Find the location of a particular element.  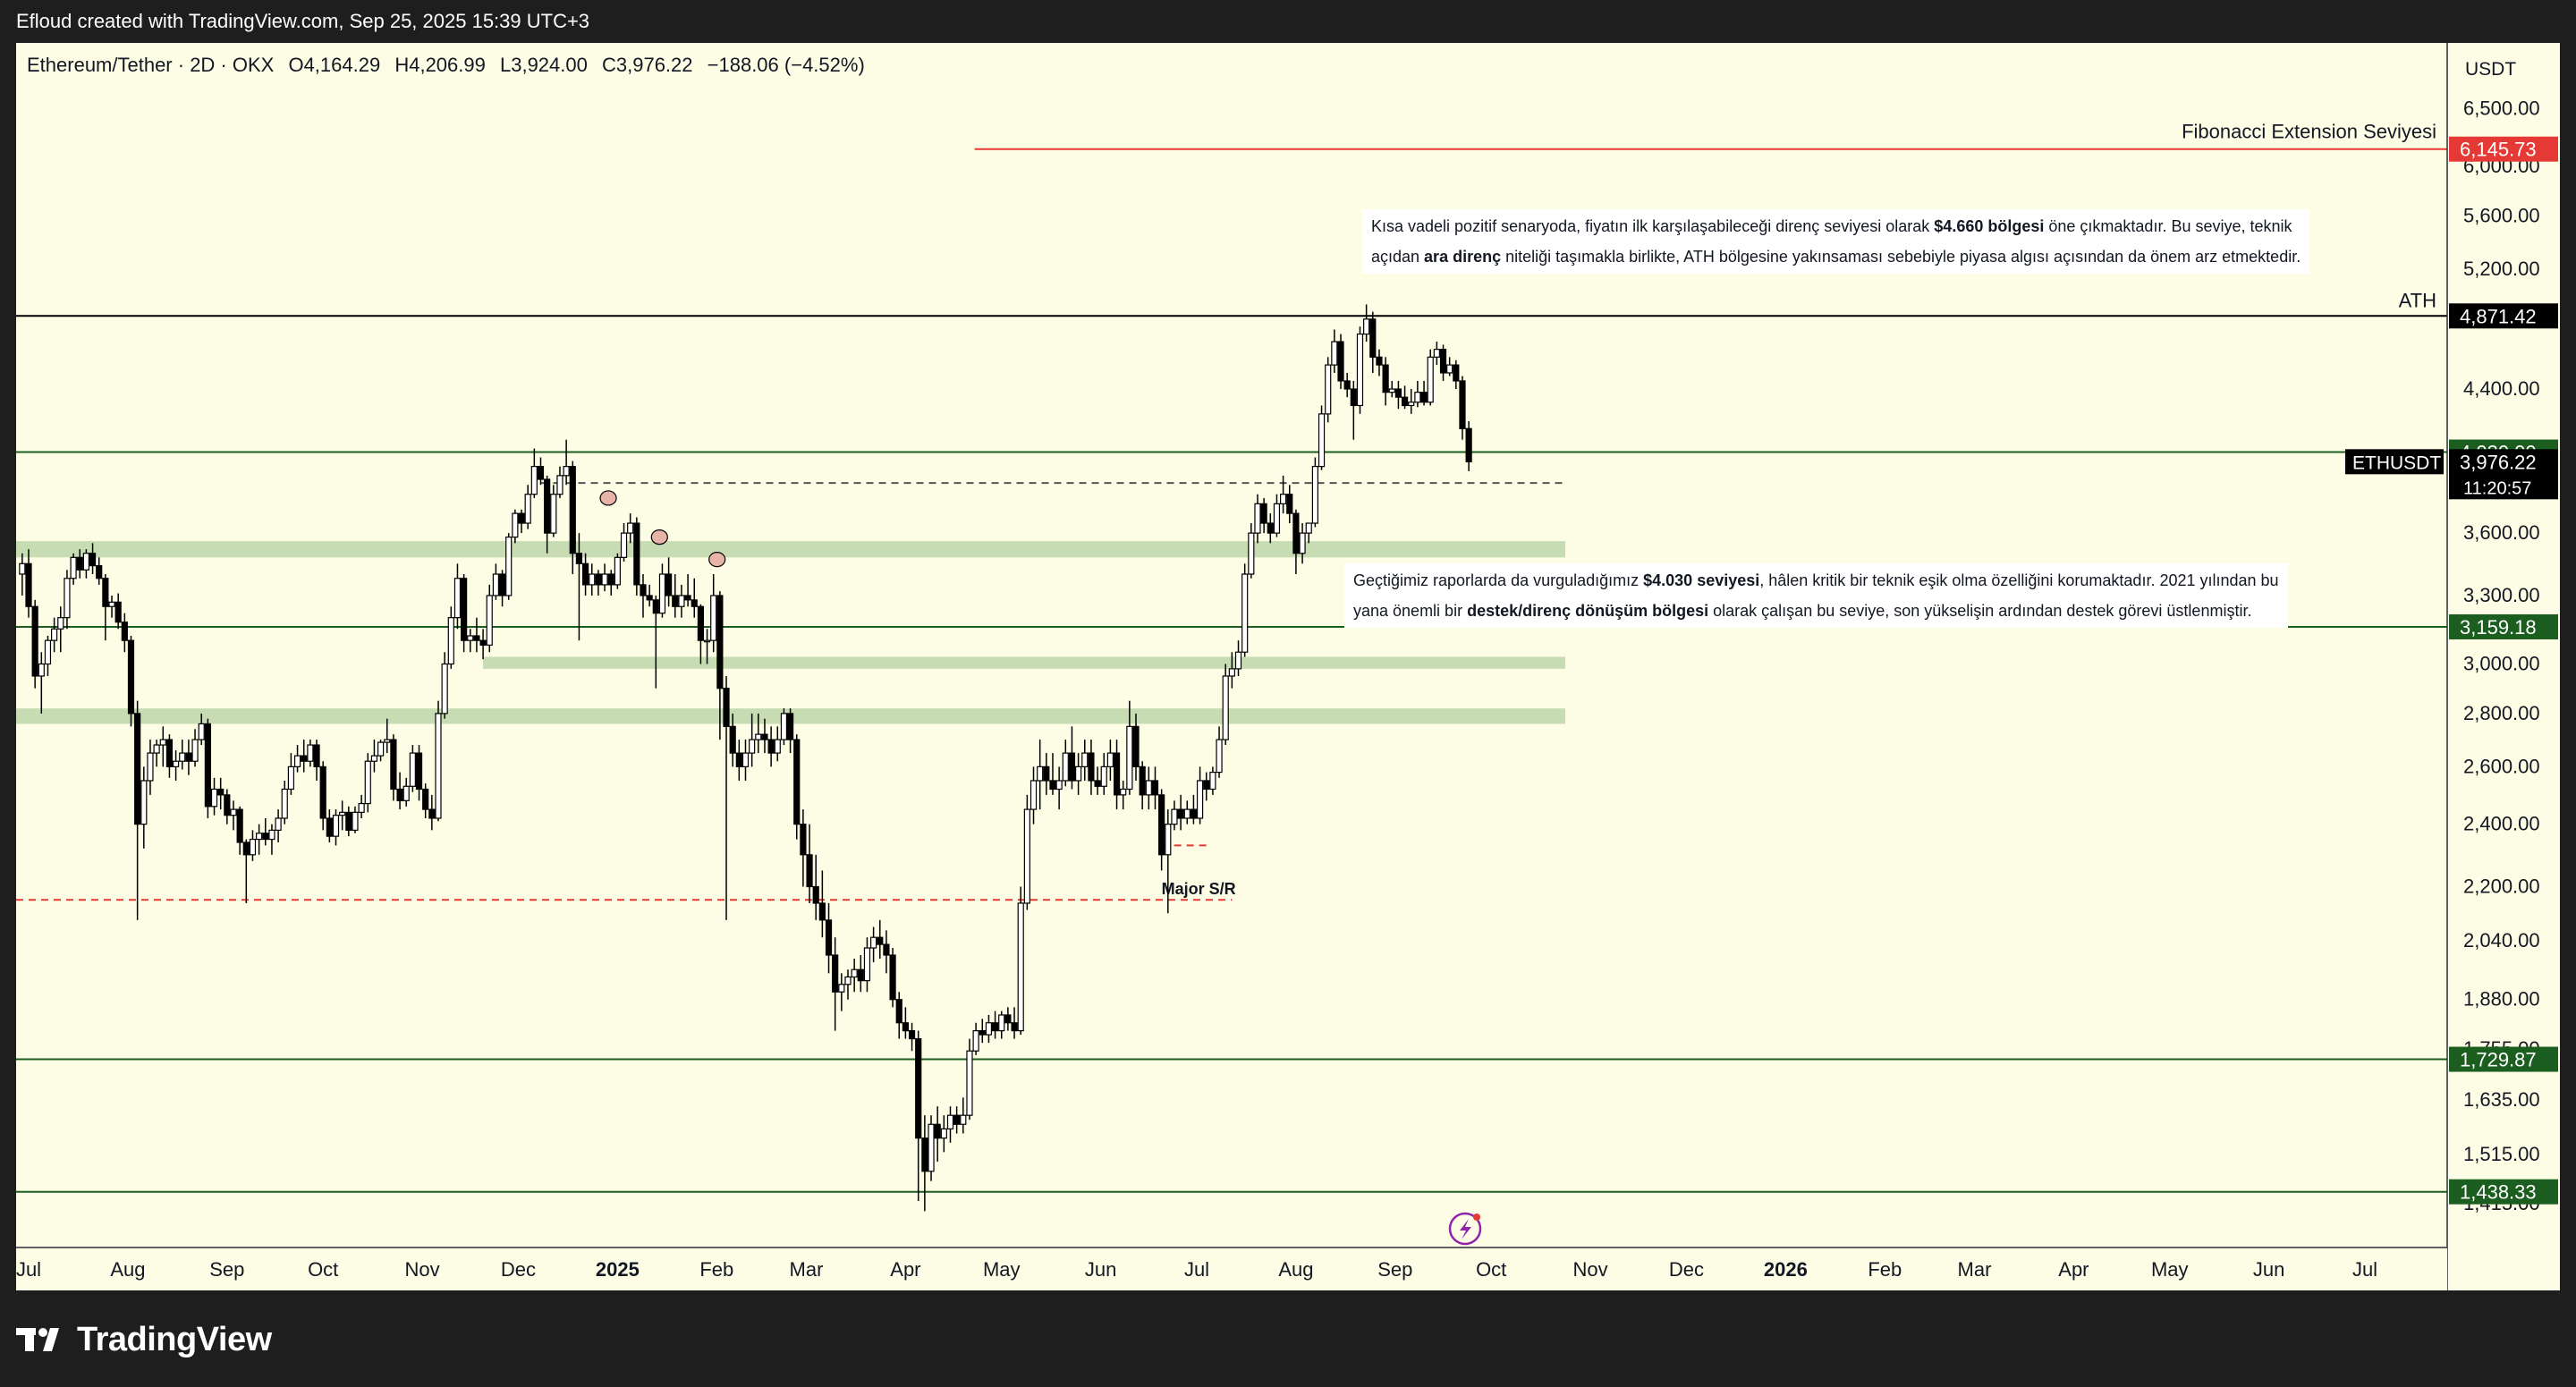

price-axis is located at coordinates (2503, 666).